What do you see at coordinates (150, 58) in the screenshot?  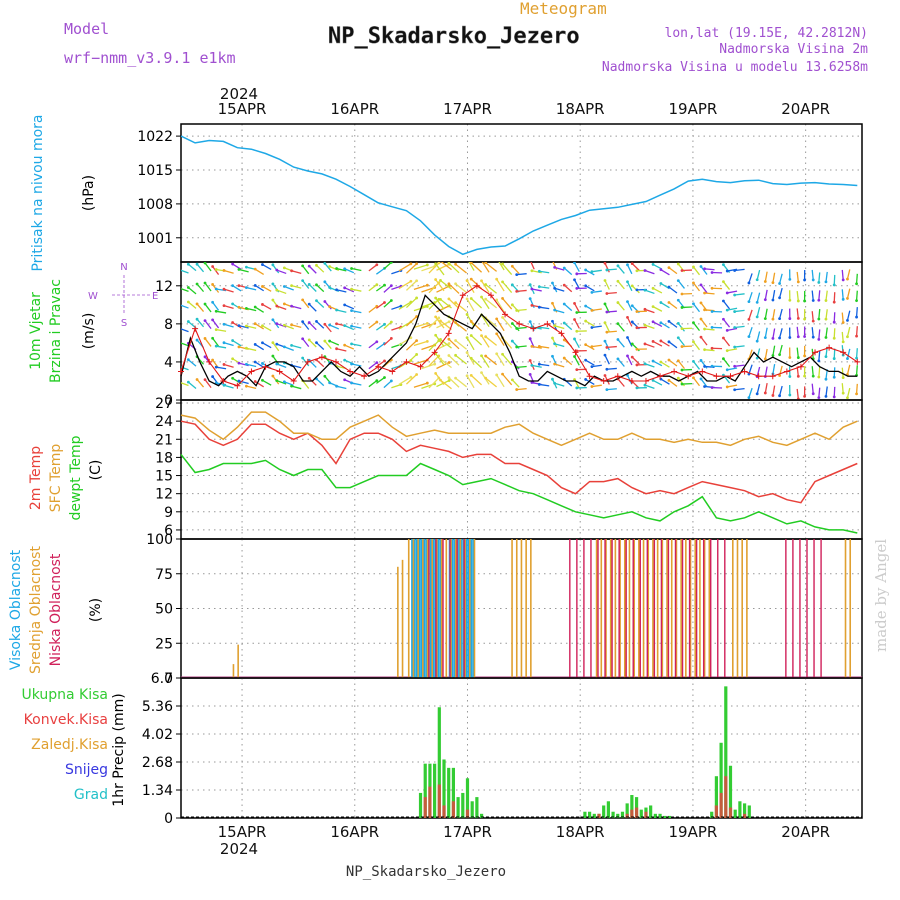 I see `model-name: wrf−nmm_v3.9.1 e1km` at bounding box center [150, 58].